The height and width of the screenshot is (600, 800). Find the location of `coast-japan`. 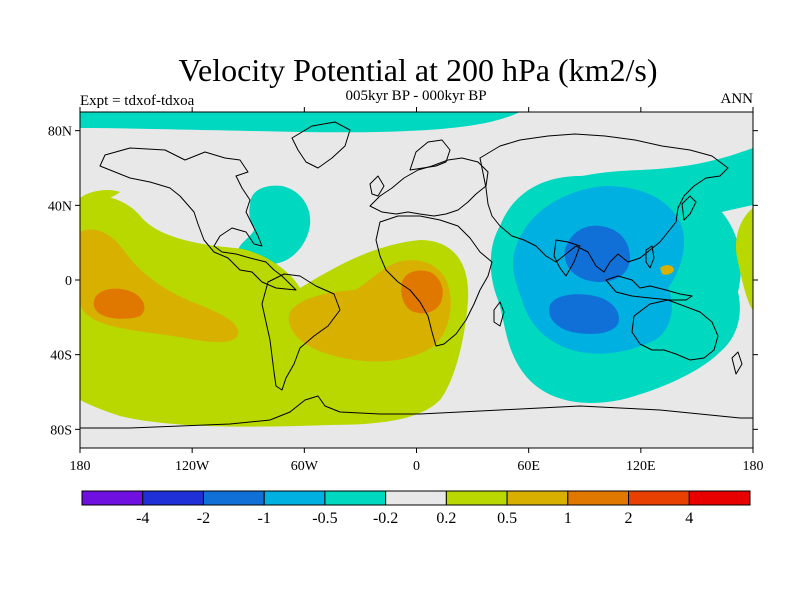

coast-japan is located at coordinates (689, 208).